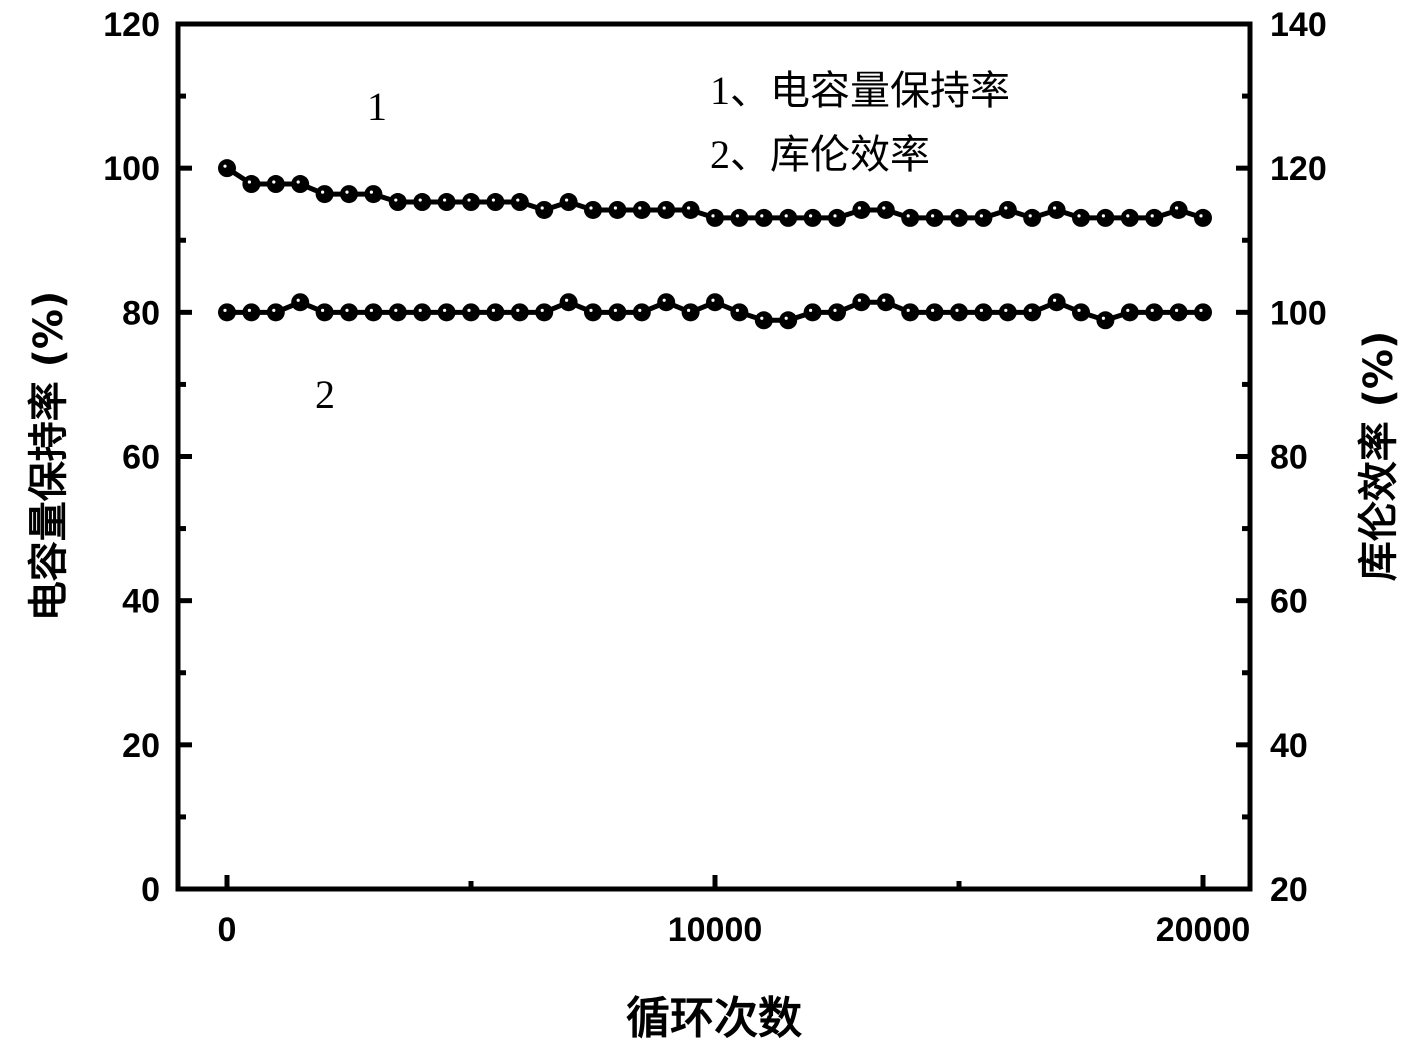  I want to click on x-tick-label: 0, so click(227, 930).